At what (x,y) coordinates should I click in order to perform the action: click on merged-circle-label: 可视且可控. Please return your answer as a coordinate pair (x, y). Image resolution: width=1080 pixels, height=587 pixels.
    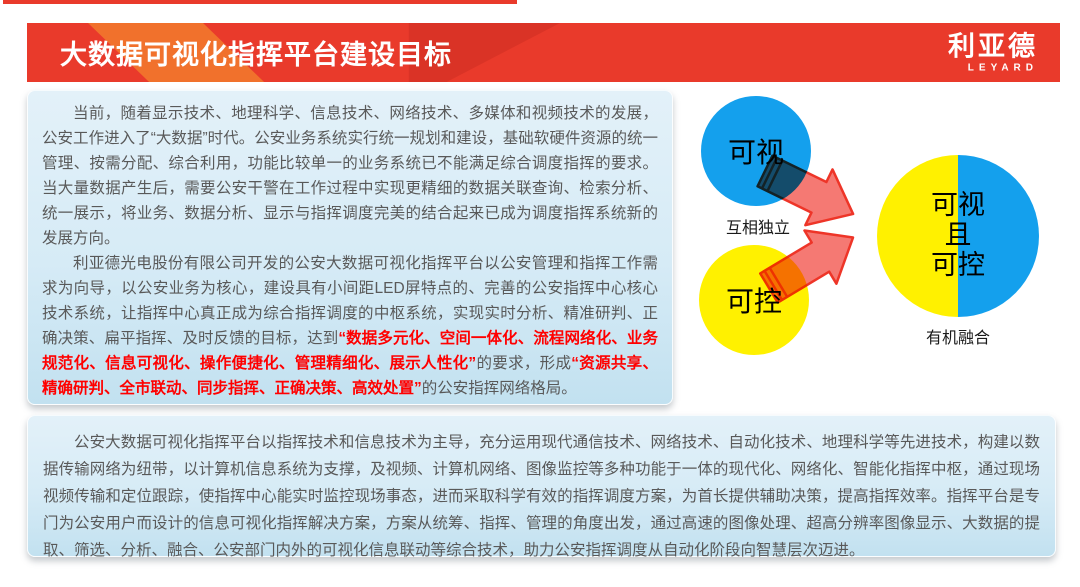
    Looking at the image, I should click on (958, 235).